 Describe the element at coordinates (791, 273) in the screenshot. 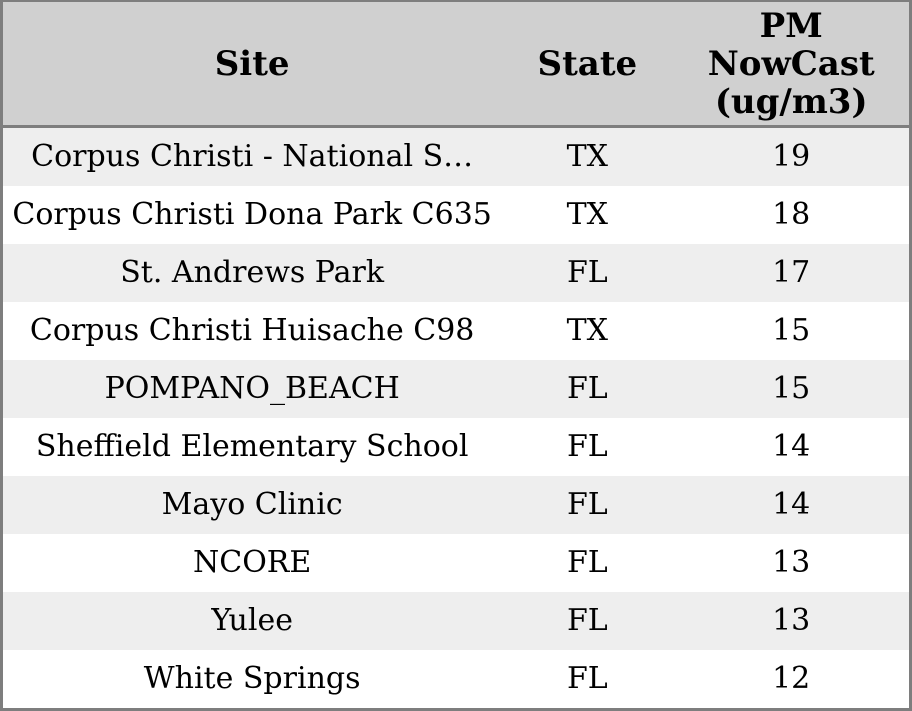

I see `pm-nowcast-cell: 17` at that location.